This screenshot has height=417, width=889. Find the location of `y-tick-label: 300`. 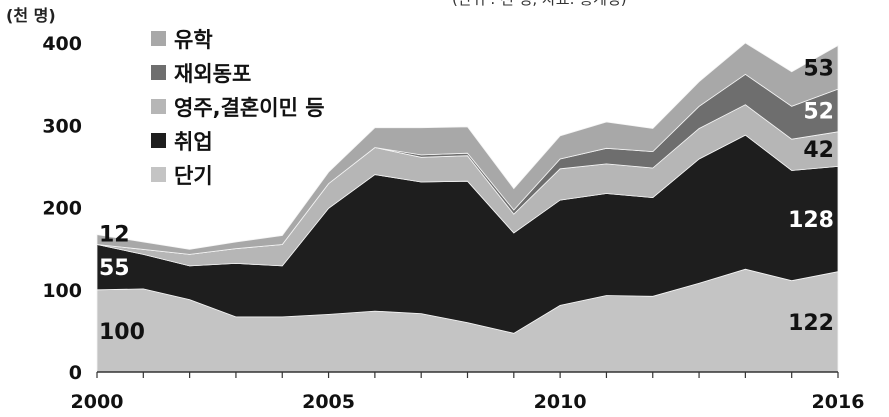

y-tick-label: 300 is located at coordinates (62, 126).